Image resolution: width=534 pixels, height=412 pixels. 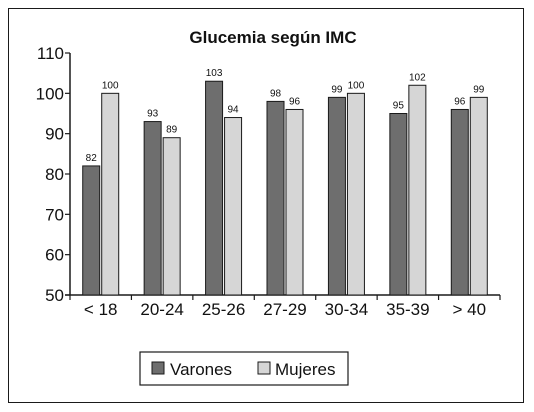 What do you see at coordinates (272, 37) in the screenshot?
I see `chart-title: Glucemia según IMC` at bounding box center [272, 37].